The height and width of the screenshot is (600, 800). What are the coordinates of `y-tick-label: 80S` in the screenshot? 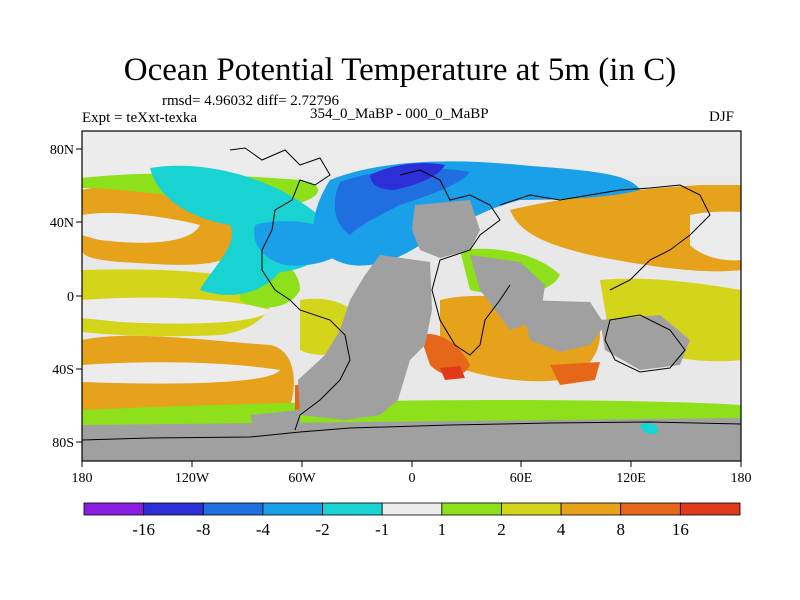 It's located at (63, 443).